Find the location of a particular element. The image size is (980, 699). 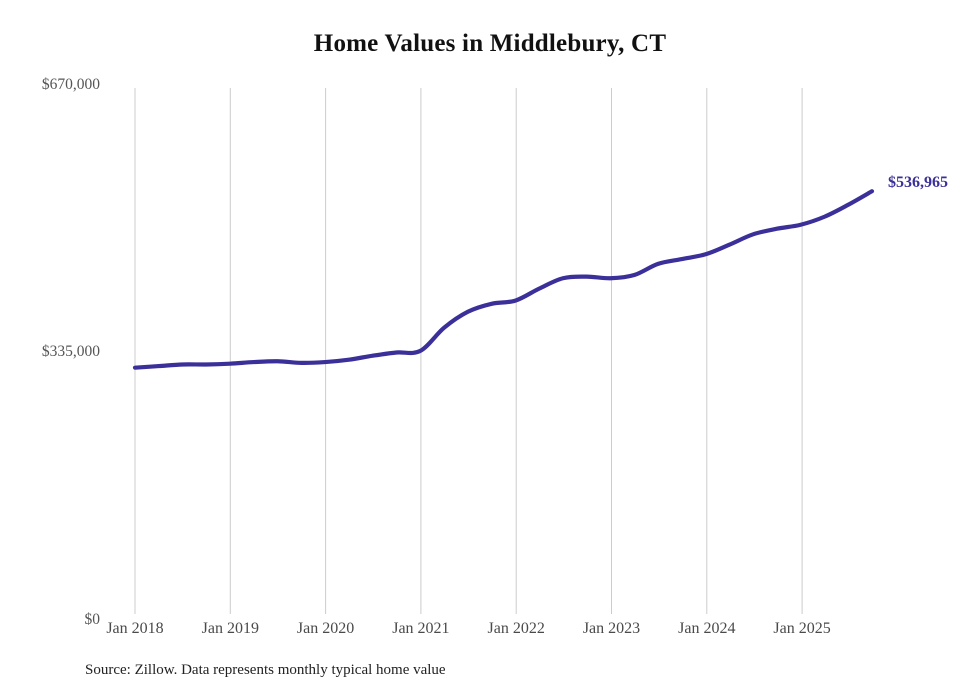

x-axis-tick-label: Jan 2019 is located at coordinates (230, 628).